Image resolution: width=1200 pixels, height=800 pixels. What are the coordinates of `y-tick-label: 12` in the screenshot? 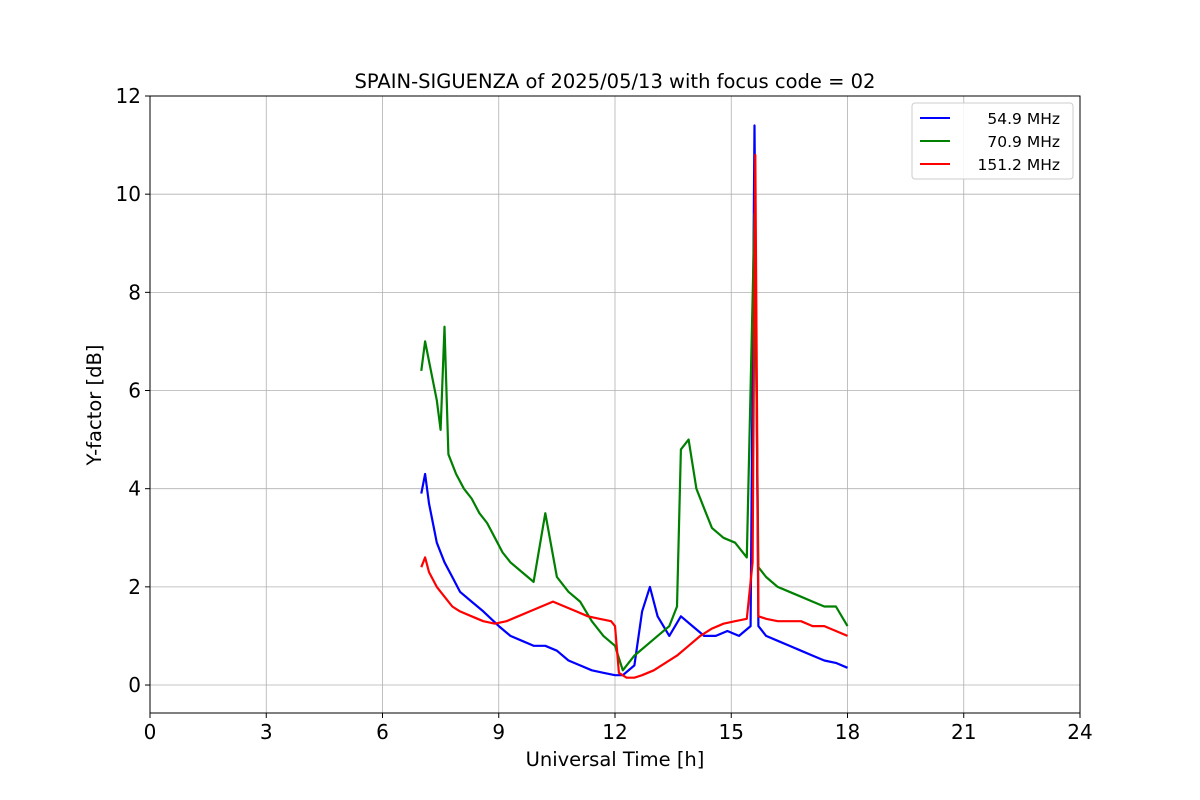 It's located at (128, 96).